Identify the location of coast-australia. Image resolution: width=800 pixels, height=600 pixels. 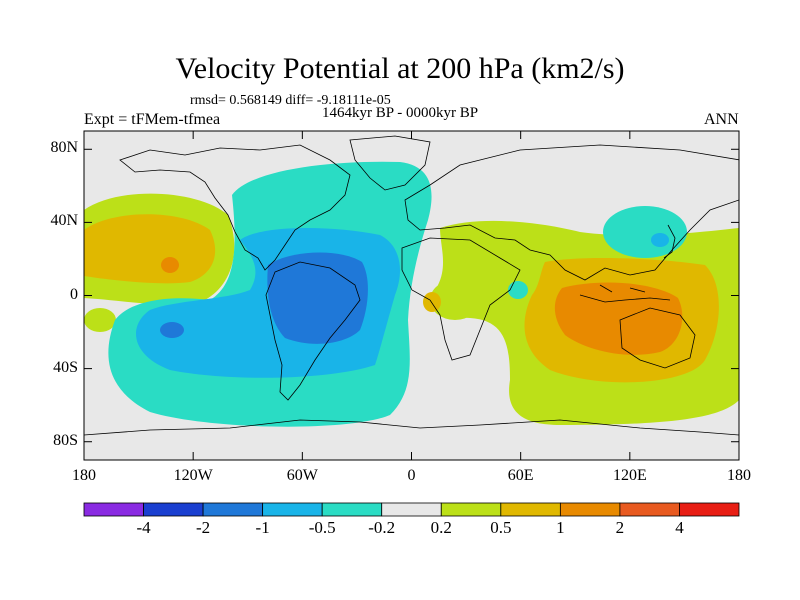
(657, 338).